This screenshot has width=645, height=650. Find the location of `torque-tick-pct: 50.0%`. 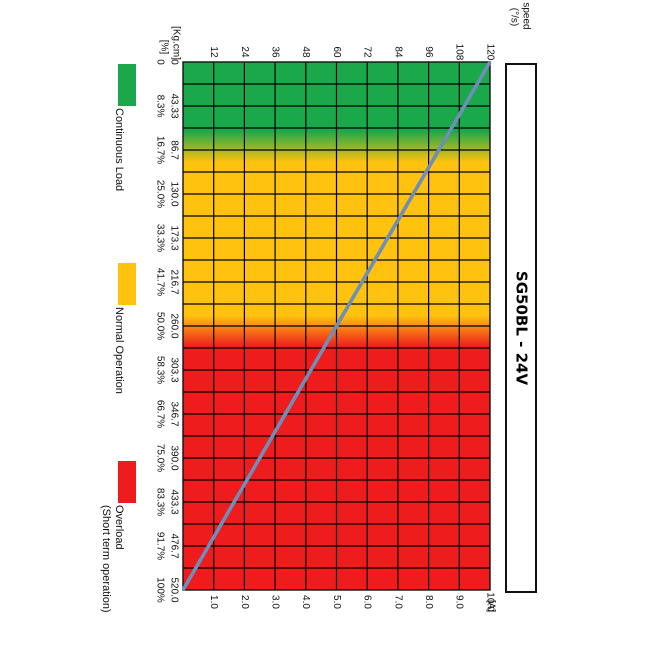

torque-tick-pct: 50.0% is located at coordinates (159, 326).